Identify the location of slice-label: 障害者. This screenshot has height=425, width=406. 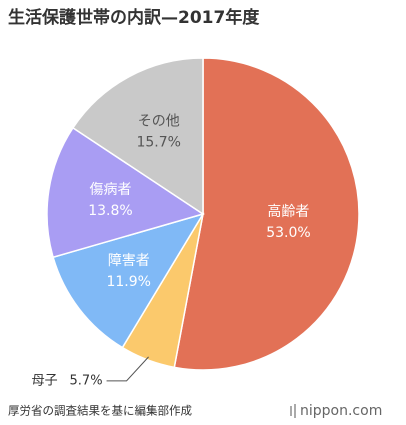
(129, 261).